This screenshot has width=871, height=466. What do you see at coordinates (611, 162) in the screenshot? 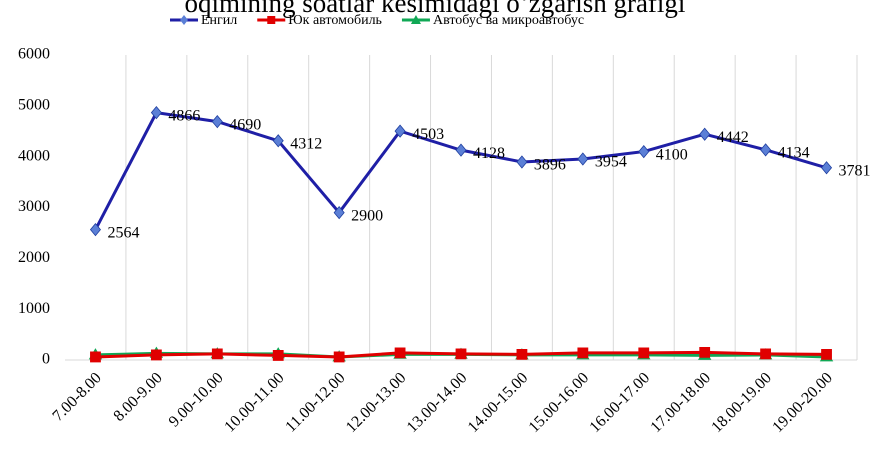
I see `data-label: 3954` at bounding box center [611, 162].